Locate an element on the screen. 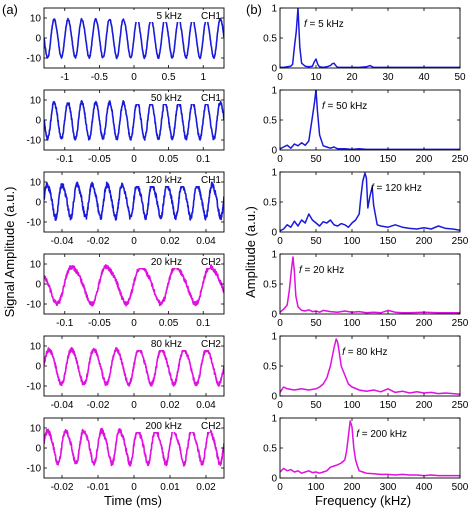  x-tick-label: 400 is located at coordinates (424, 487).